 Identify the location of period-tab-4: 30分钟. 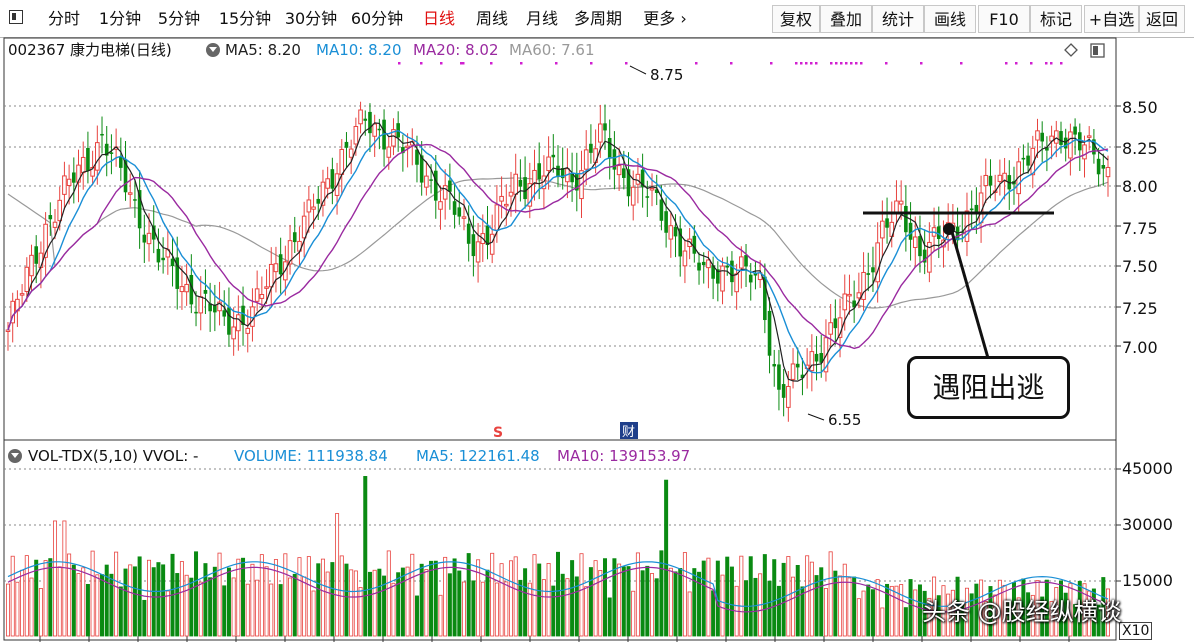
(311, 18).